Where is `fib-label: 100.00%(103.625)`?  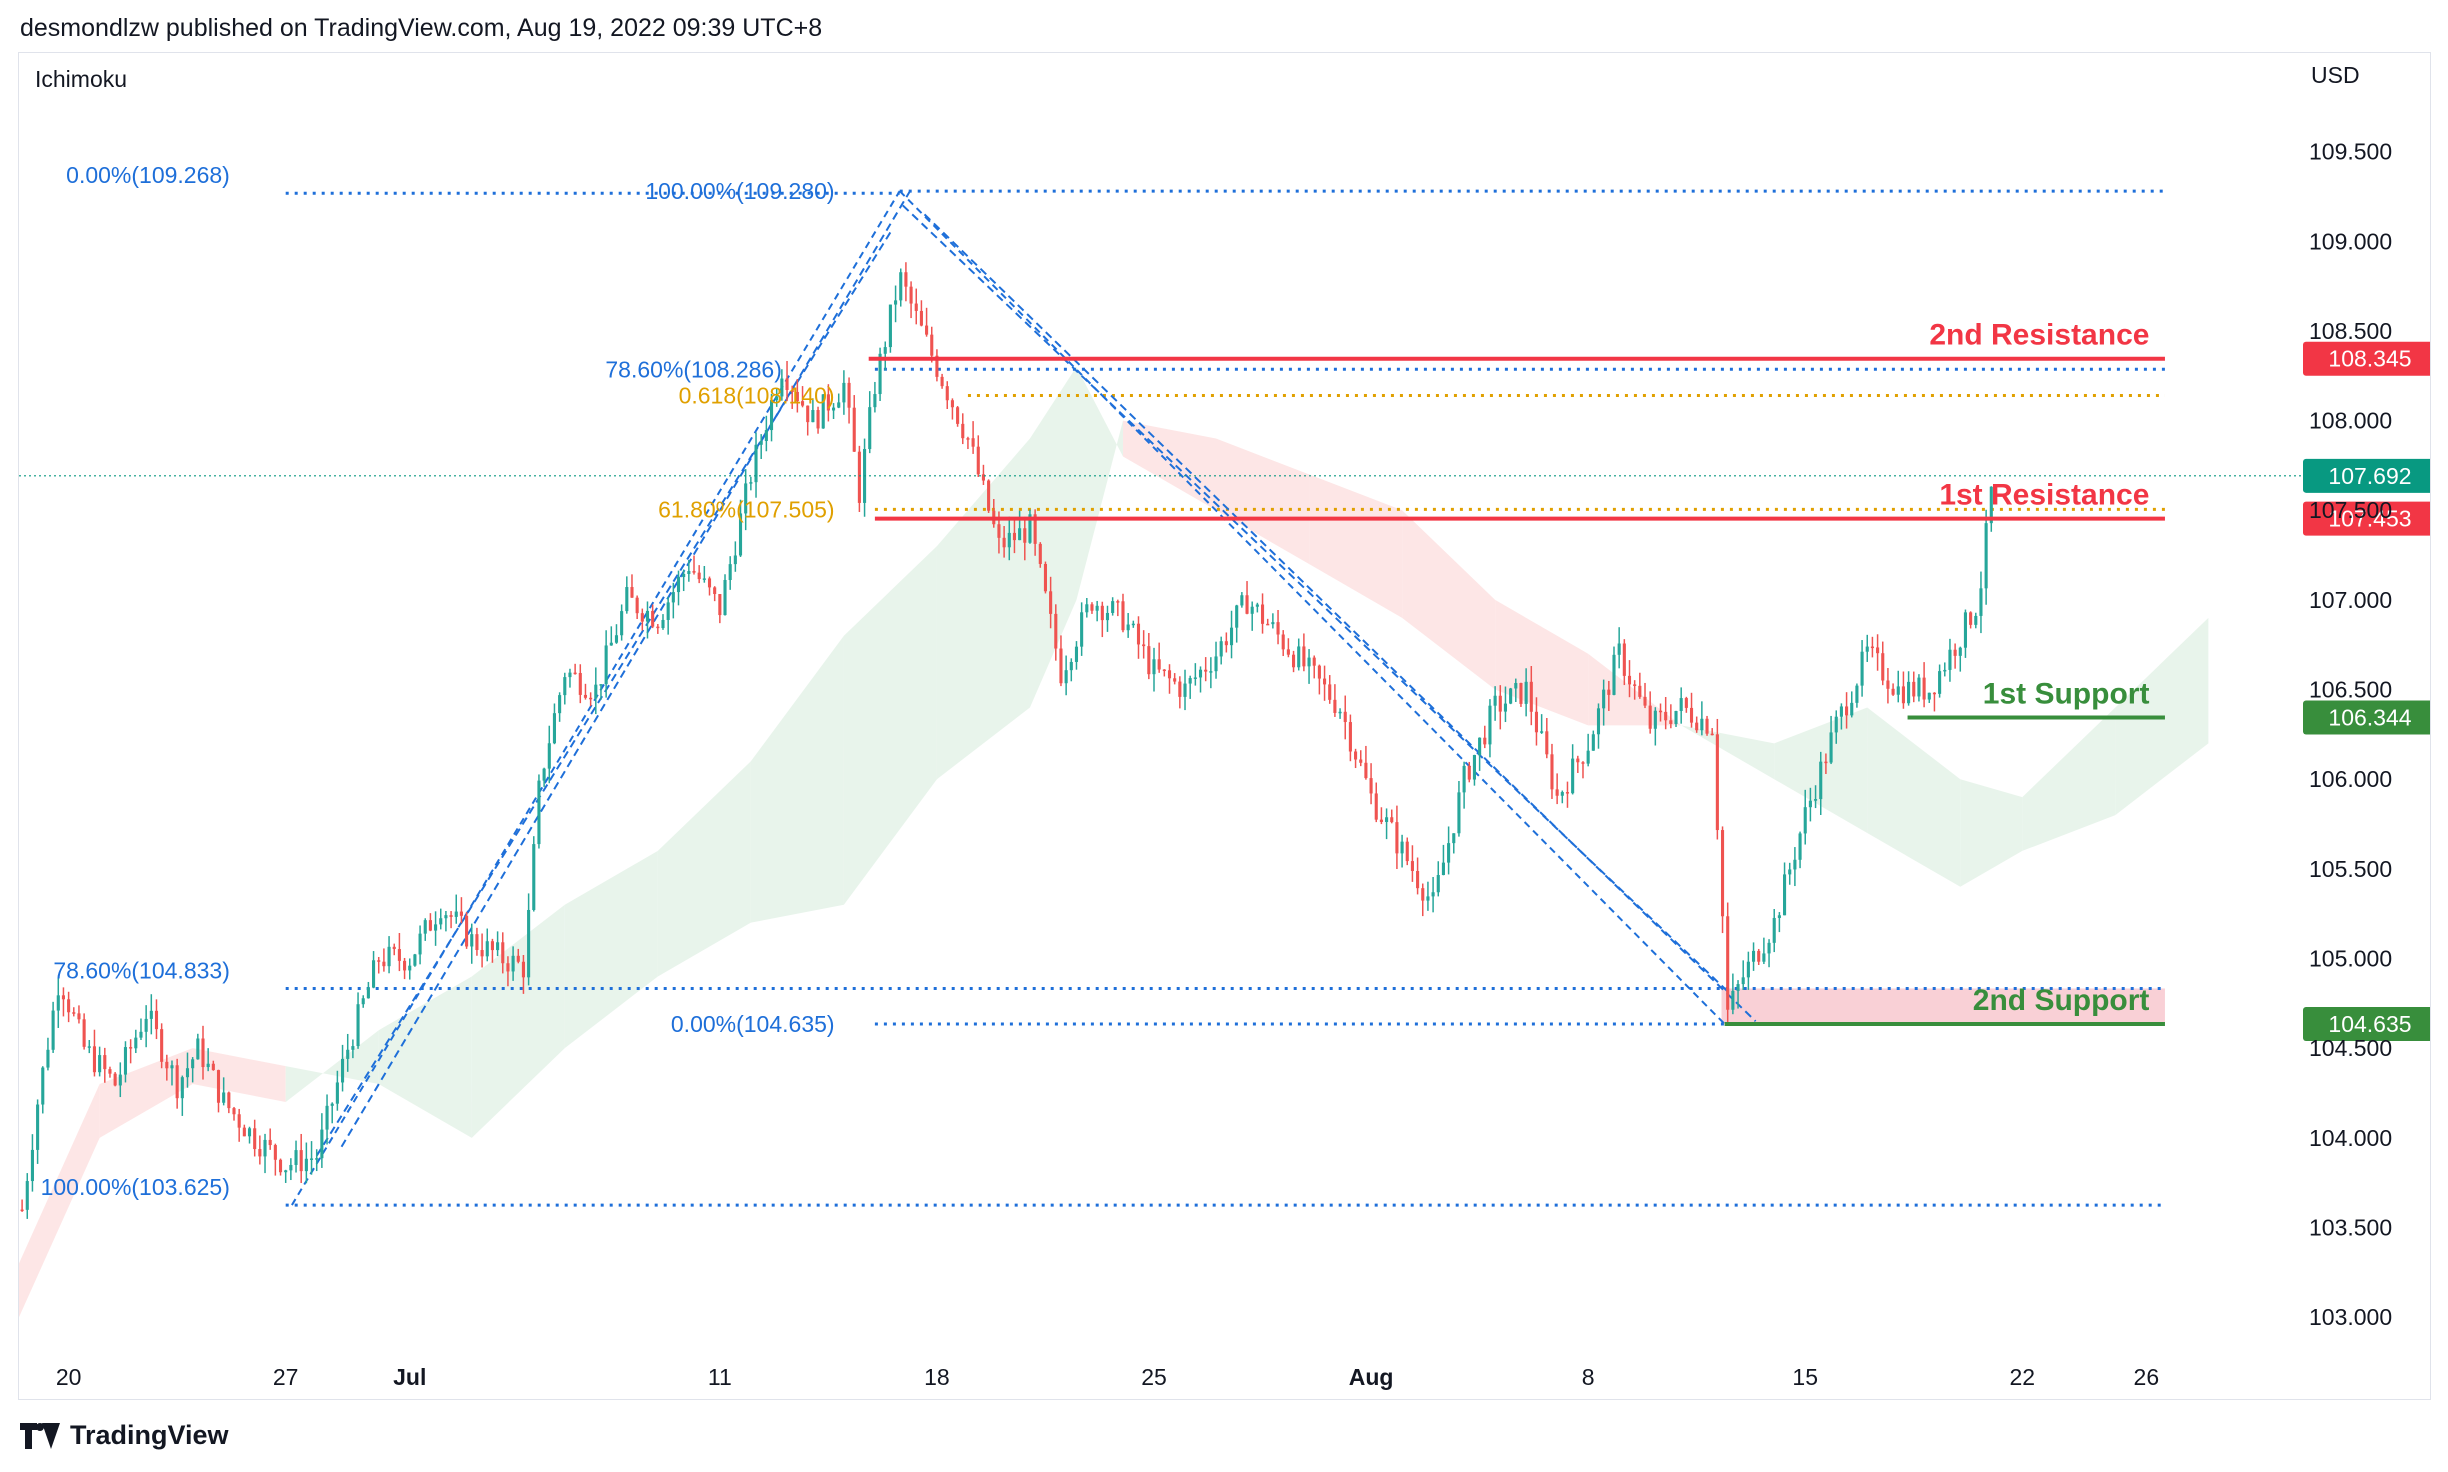
fib-label: 100.00%(103.625) is located at coordinates (135, 1187).